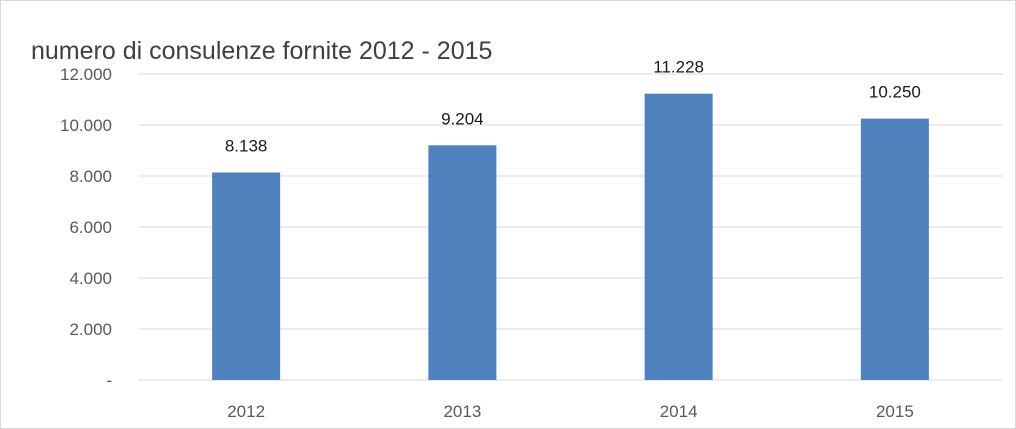 This screenshot has height=429, width=1016. Describe the element at coordinates (570, 411) in the screenshot. I see `x-axis-tick-labels: 2012 2013 2014 2015` at that location.